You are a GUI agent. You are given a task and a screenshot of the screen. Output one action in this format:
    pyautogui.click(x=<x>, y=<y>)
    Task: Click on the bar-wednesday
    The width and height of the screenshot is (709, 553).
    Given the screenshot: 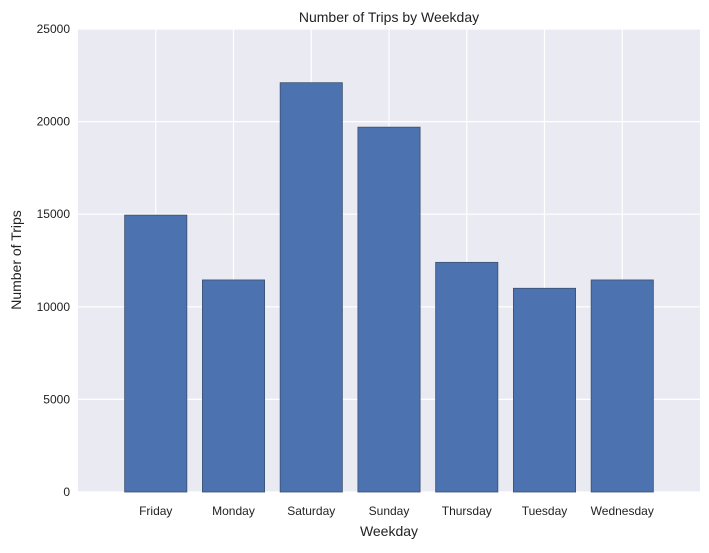 What is the action you would take?
    pyautogui.click(x=622, y=386)
    